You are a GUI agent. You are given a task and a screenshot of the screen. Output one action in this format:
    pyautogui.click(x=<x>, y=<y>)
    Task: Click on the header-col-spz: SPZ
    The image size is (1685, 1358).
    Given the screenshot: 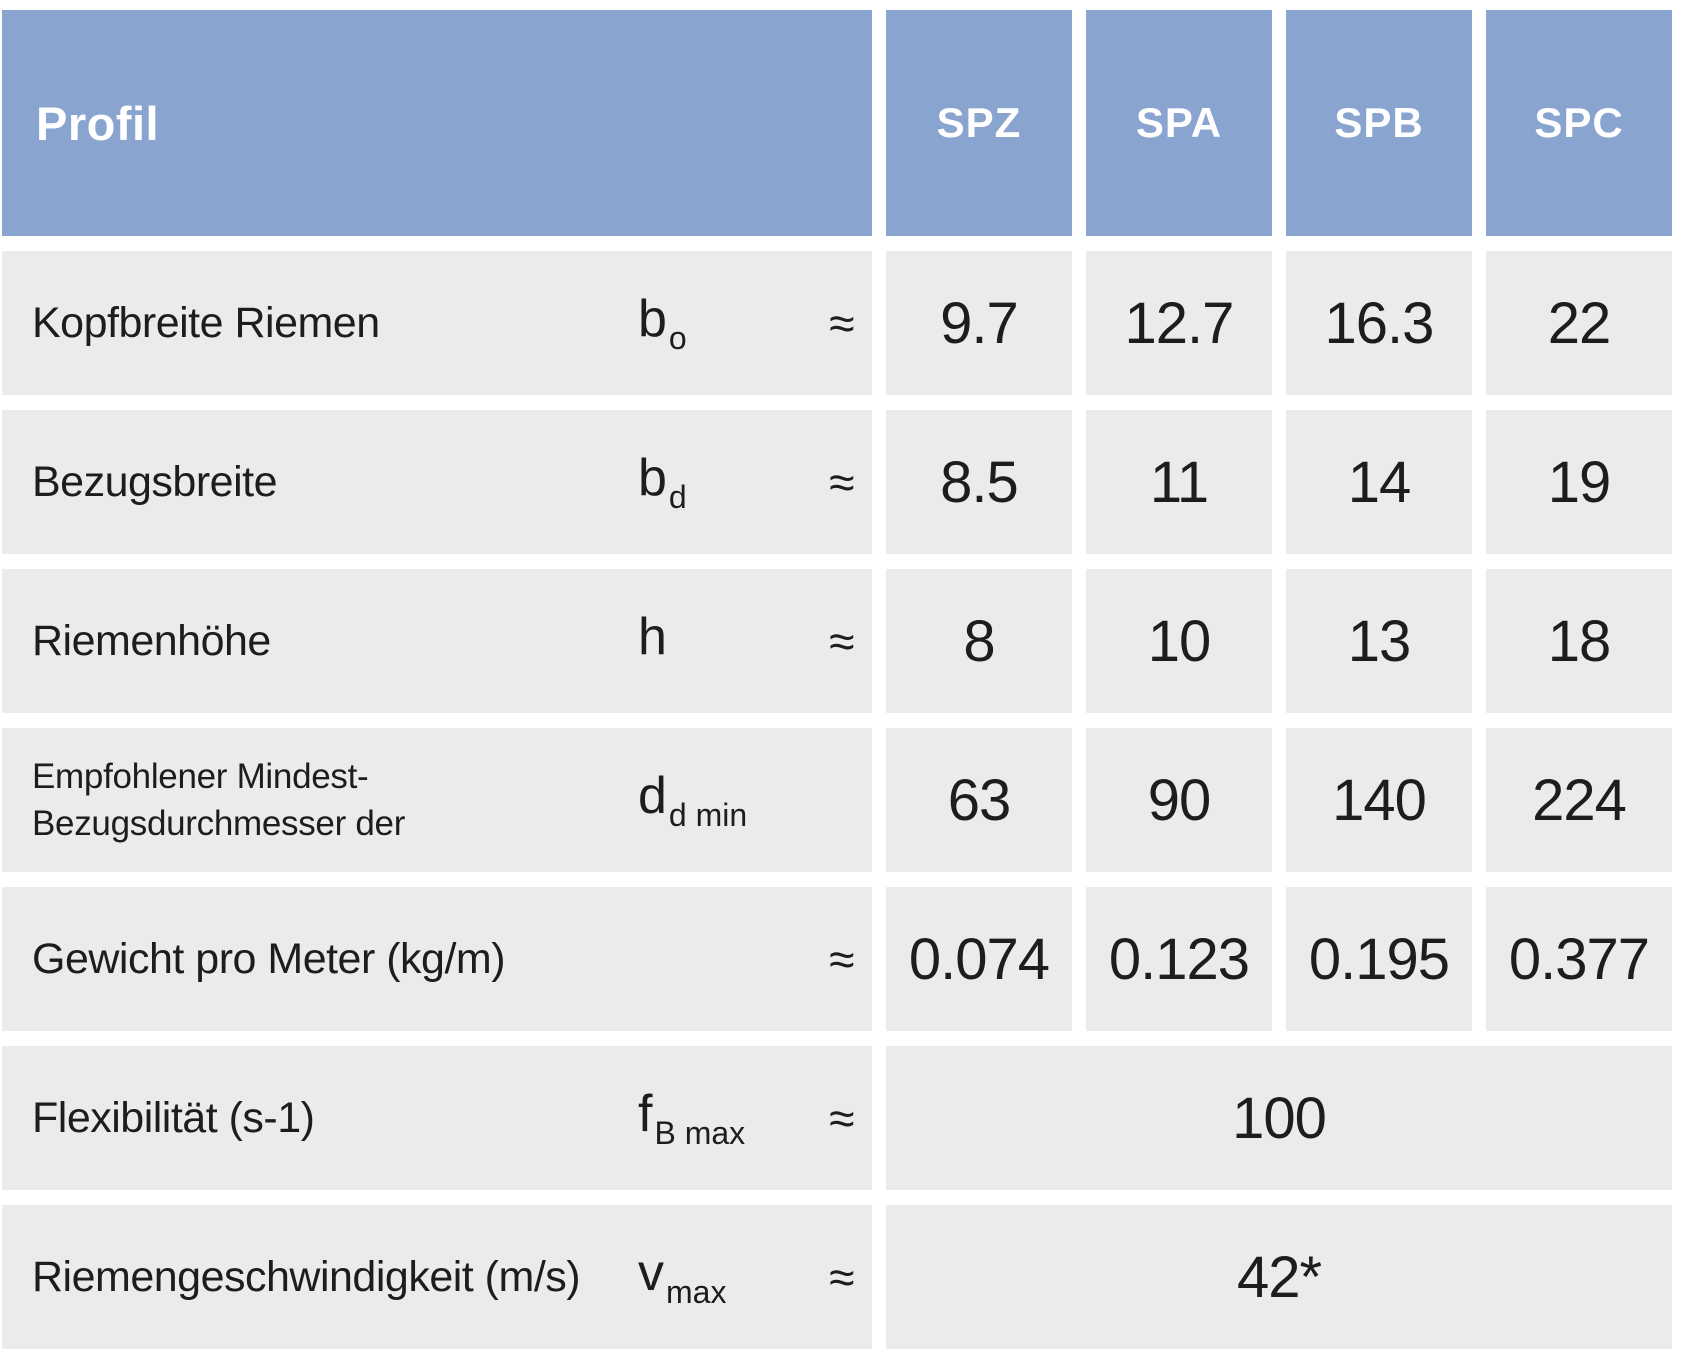 What is the action you would take?
    pyautogui.click(x=979, y=123)
    